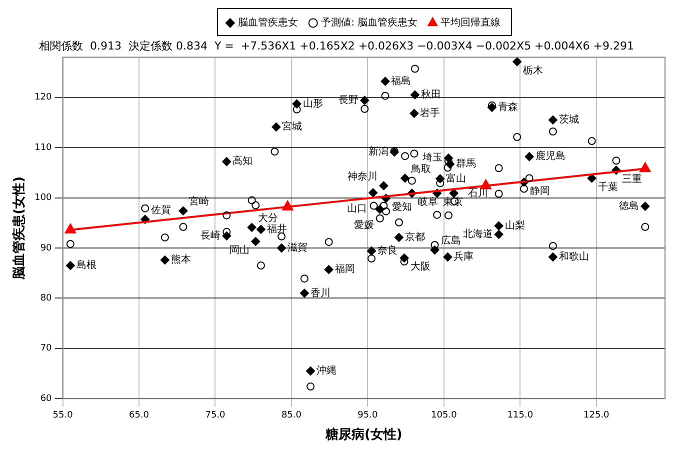 This screenshot has width=683, height=453. I want to click on annotation: 北海道, so click(477, 234).